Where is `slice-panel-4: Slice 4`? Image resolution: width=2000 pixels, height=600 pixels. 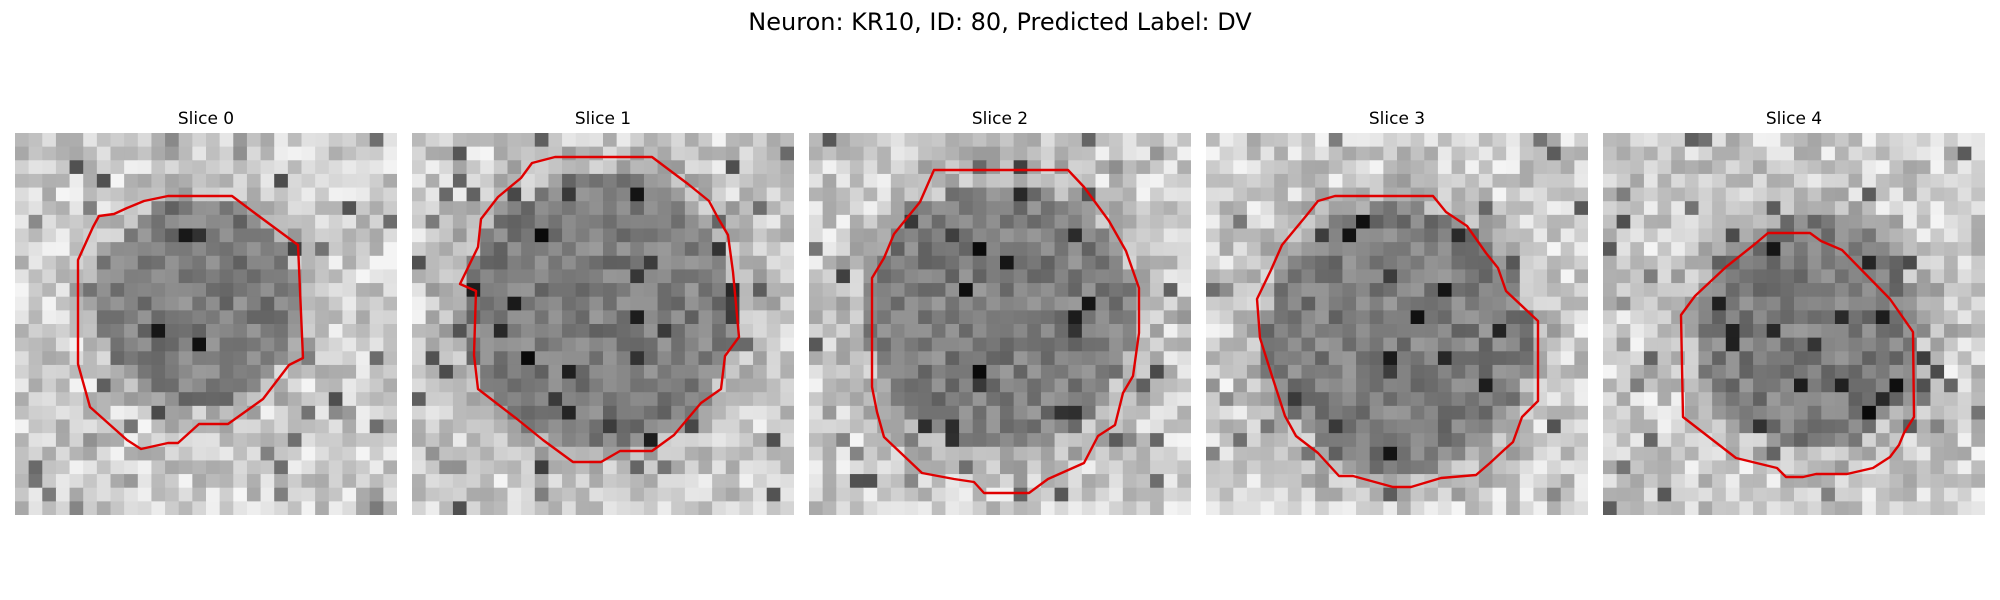
slice-panel-4: Slice 4 is located at coordinates (1794, 311).